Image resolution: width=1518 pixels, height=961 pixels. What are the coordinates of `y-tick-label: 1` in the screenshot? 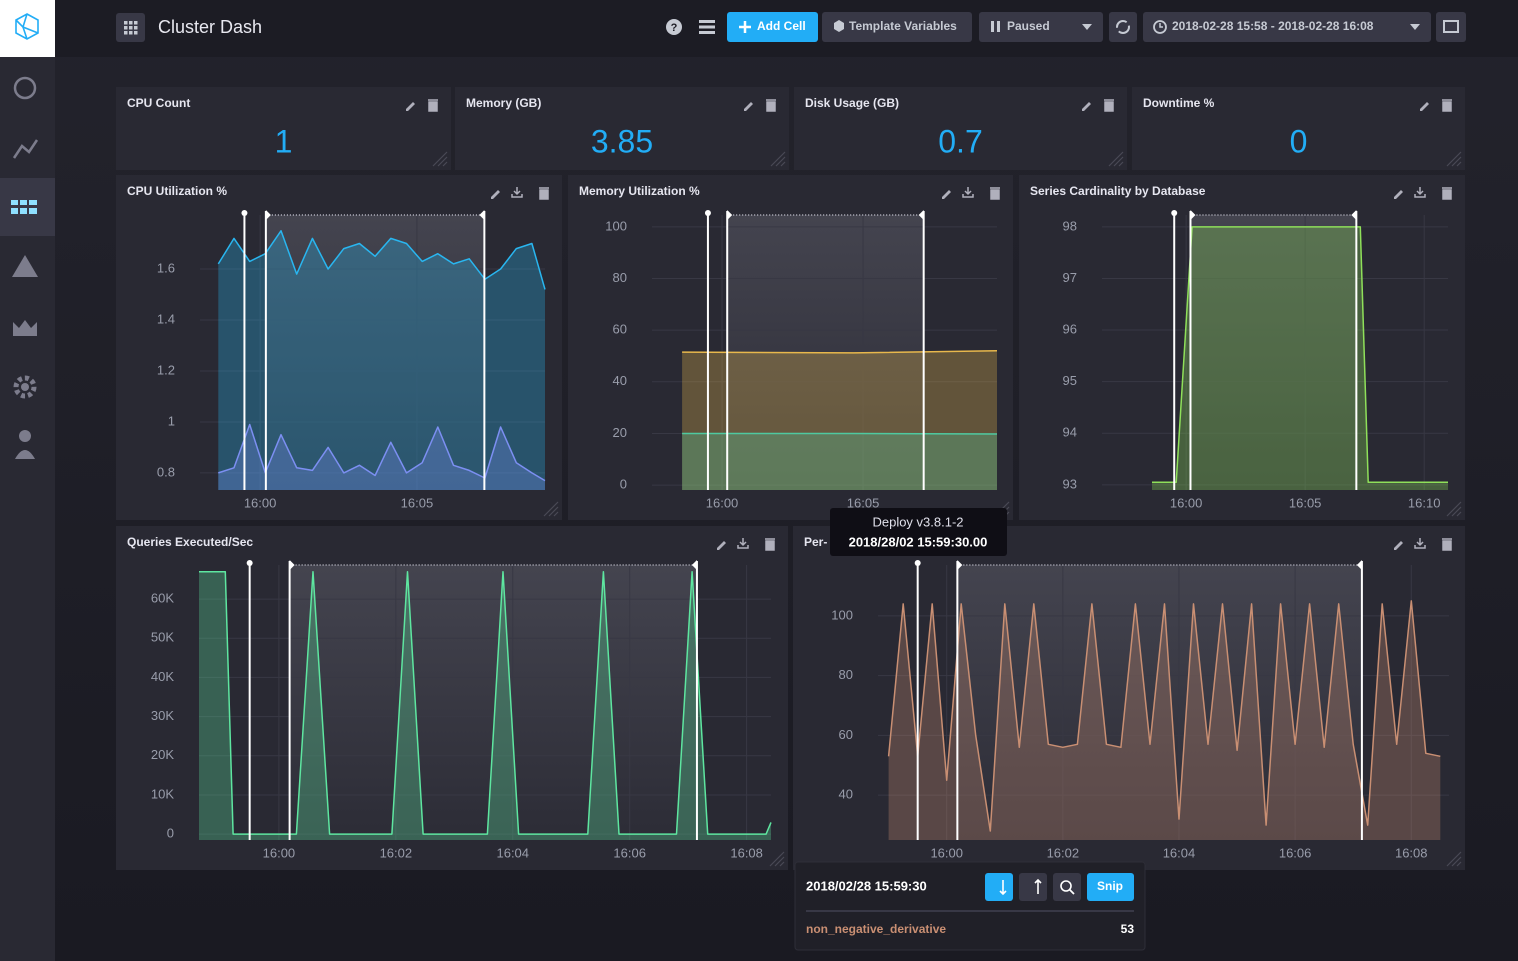 It's located at (171, 420).